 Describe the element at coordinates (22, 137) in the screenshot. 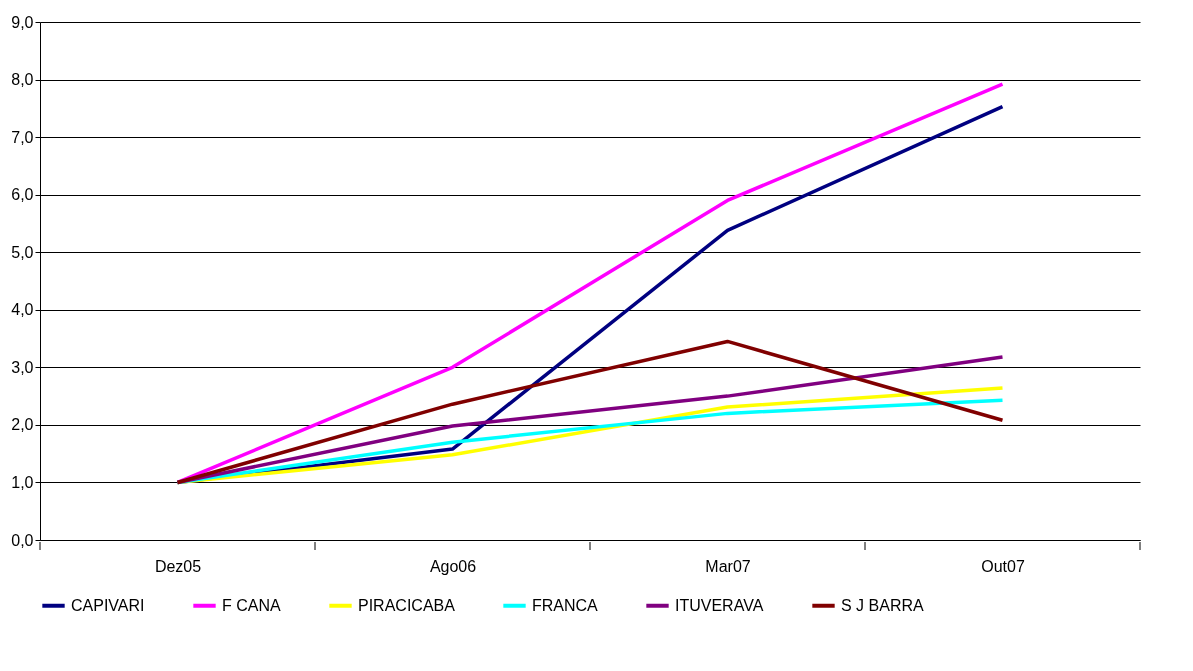

I see `y-tick-label: 7,0` at that location.